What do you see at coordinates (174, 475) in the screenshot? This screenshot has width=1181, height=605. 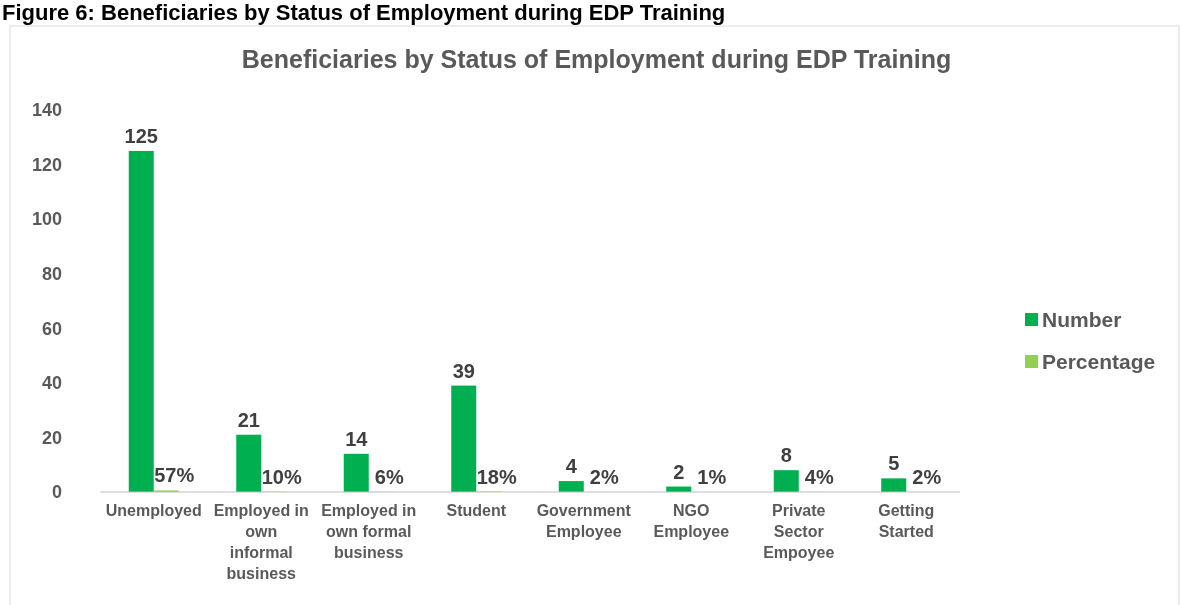 I see `data-label: 57%` at bounding box center [174, 475].